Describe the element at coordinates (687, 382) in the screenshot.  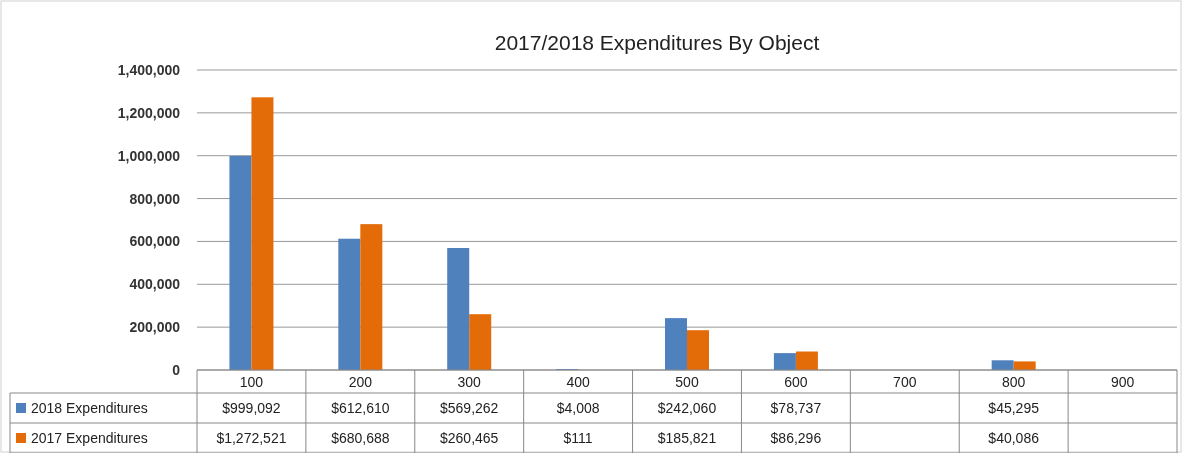
I see `x-tick-label: 500` at that location.